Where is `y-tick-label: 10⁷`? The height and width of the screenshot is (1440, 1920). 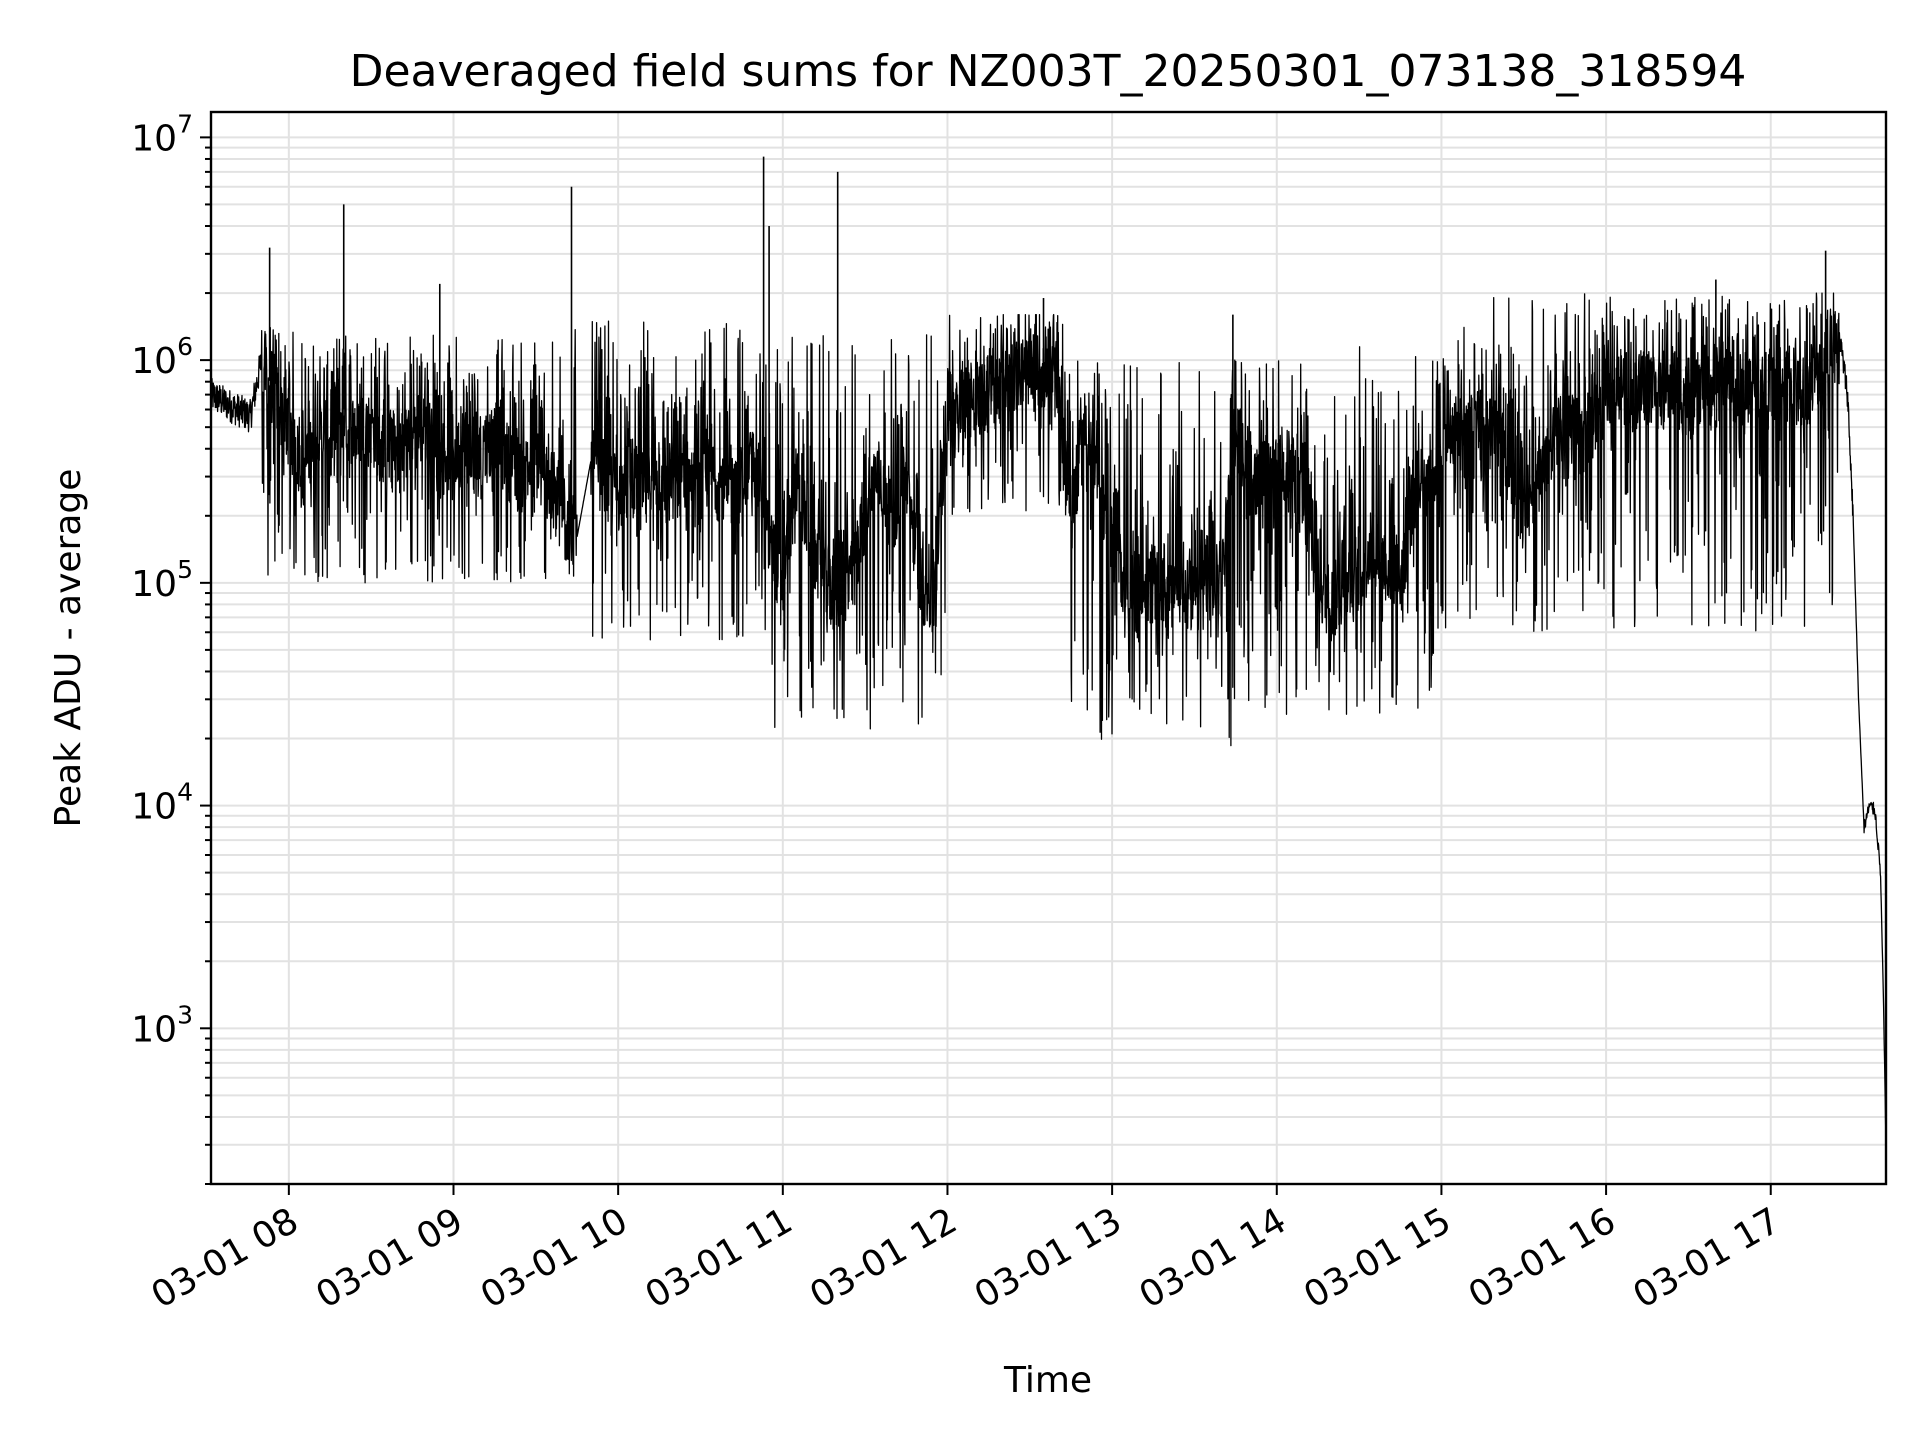
y-tick-label: 10⁷ is located at coordinates (162, 134).